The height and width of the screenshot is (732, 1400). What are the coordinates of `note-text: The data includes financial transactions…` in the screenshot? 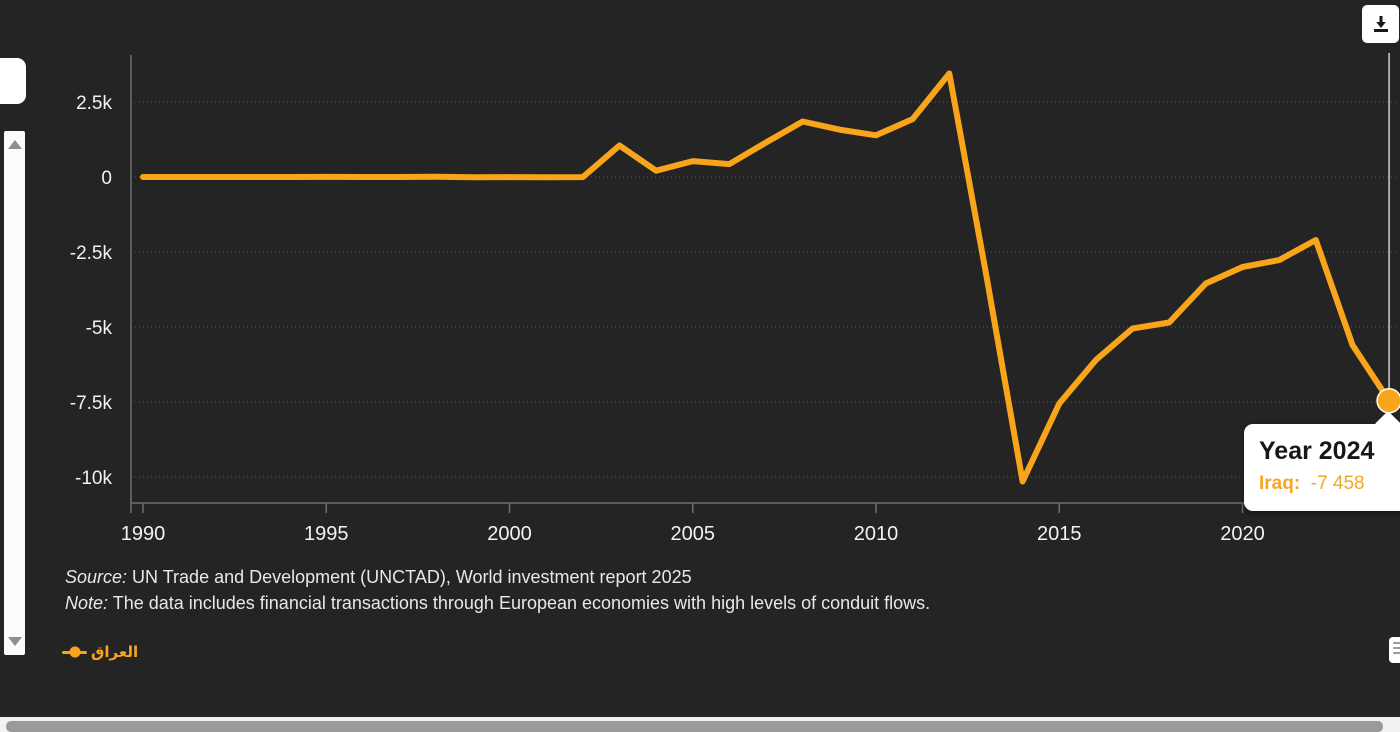 It's located at (519, 603).